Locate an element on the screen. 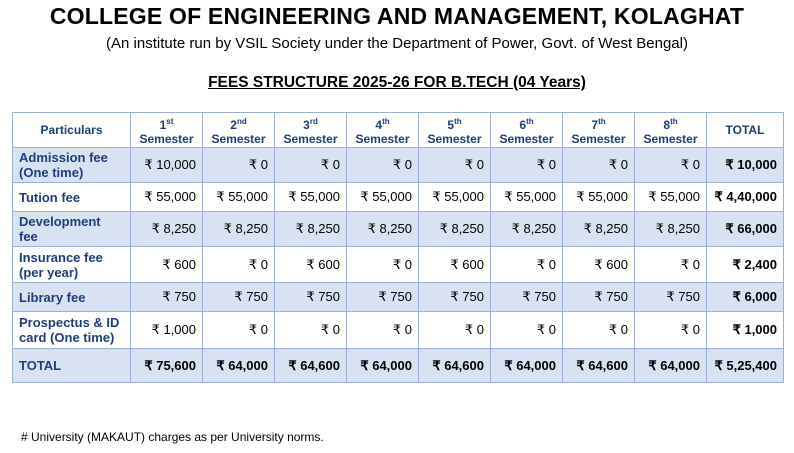  header-semester-6: 6th Semester is located at coordinates (526, 130).